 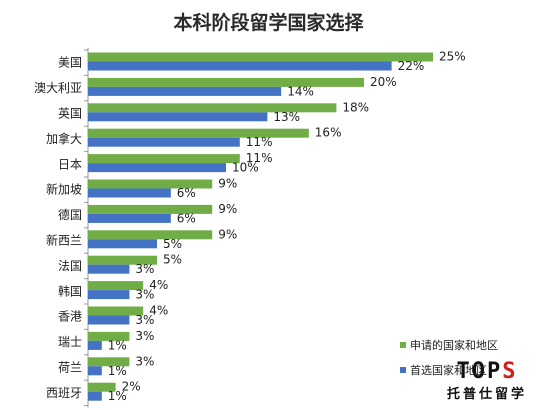 I want to click on data-label-first-choice: 14%, so click(x=300, y=91).